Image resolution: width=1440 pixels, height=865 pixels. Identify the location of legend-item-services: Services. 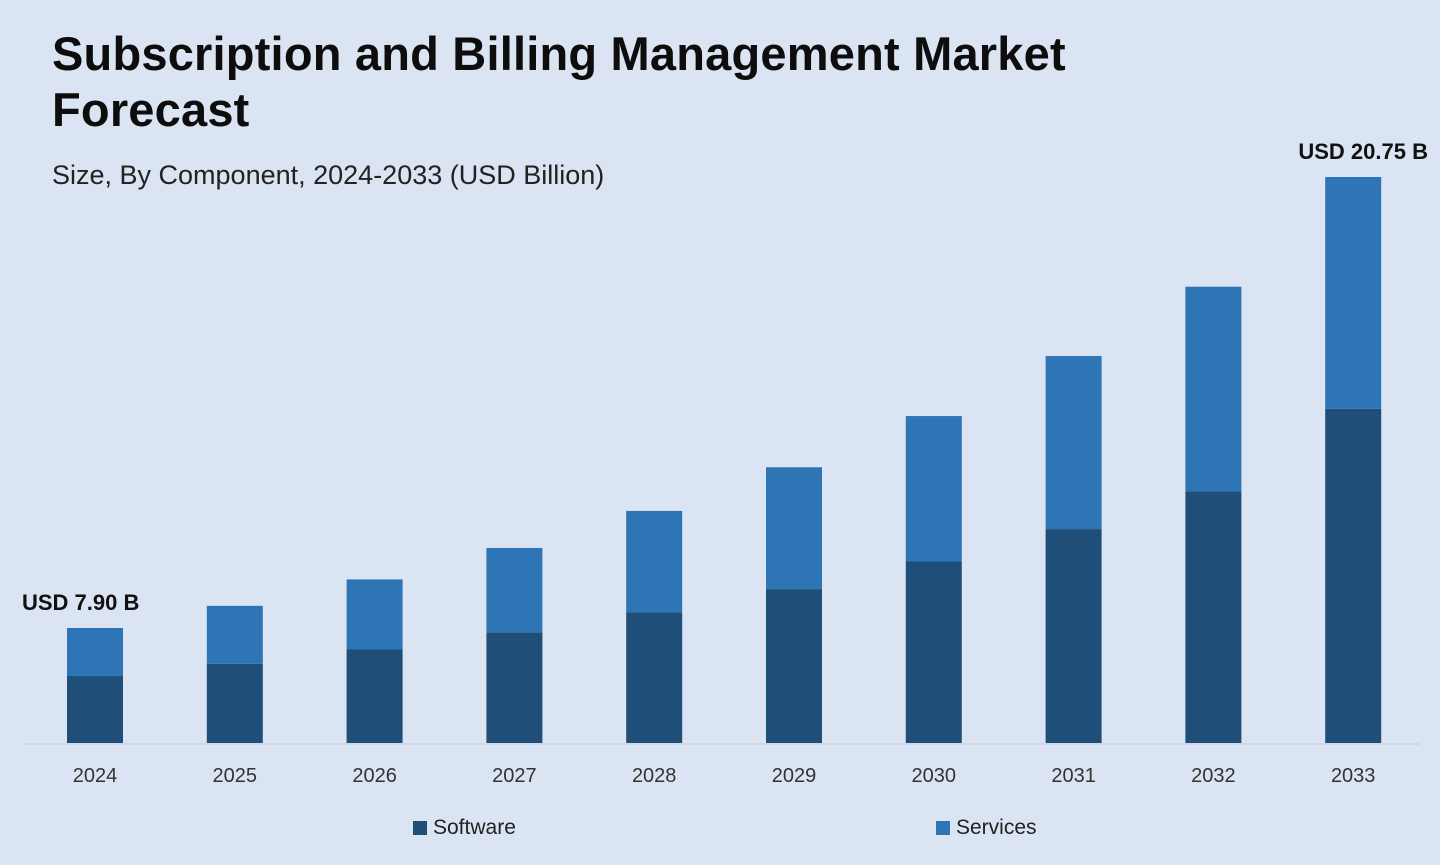
(986, 828).